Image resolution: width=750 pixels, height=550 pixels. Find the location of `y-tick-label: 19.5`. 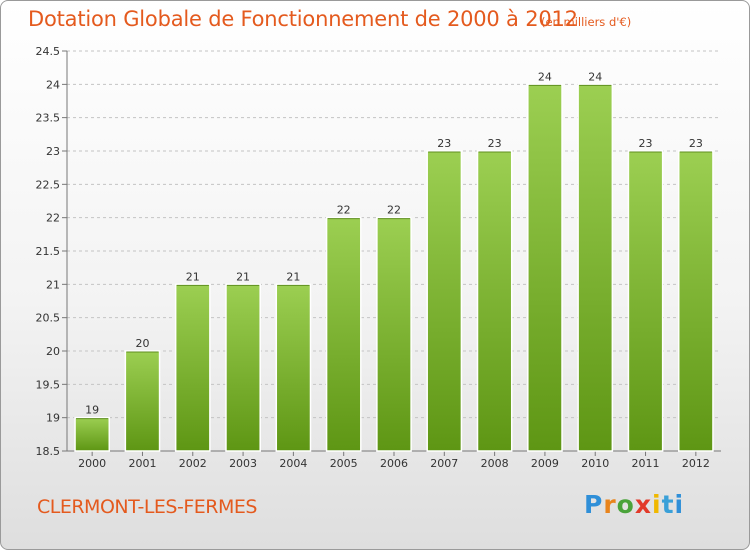

y-tick-label: 19.5 is located at coordinates (48, 384).